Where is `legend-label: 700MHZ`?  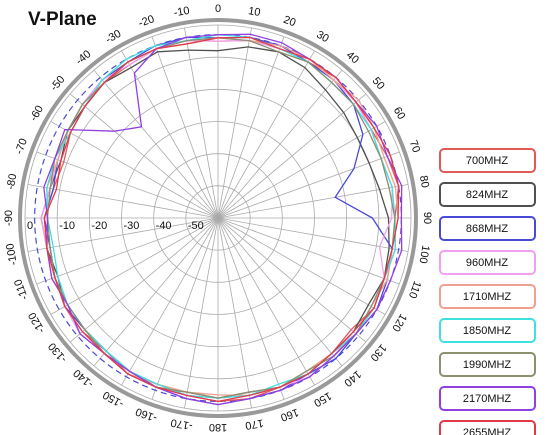 legend-label: 700MHZ is located at coordinates (487, 161).